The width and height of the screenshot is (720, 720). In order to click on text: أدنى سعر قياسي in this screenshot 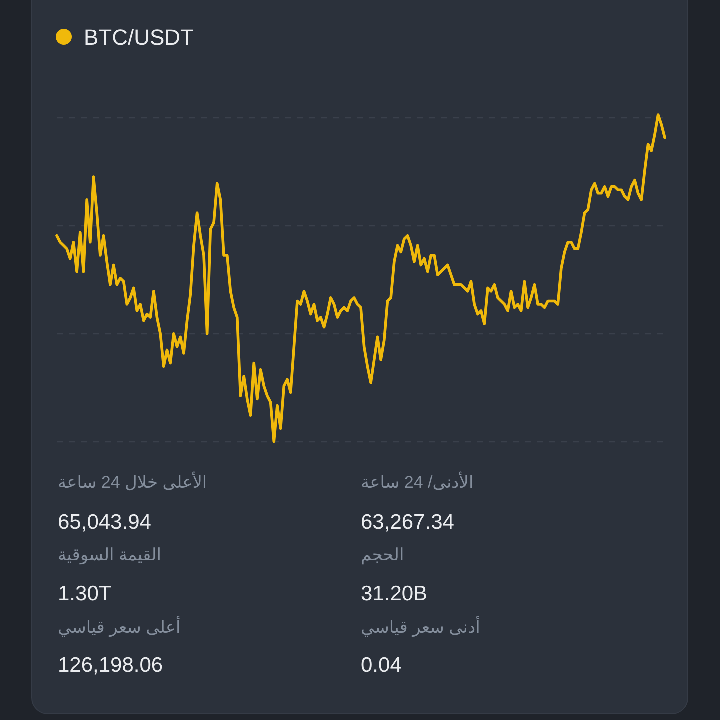, I will do `click(420, 627)`.